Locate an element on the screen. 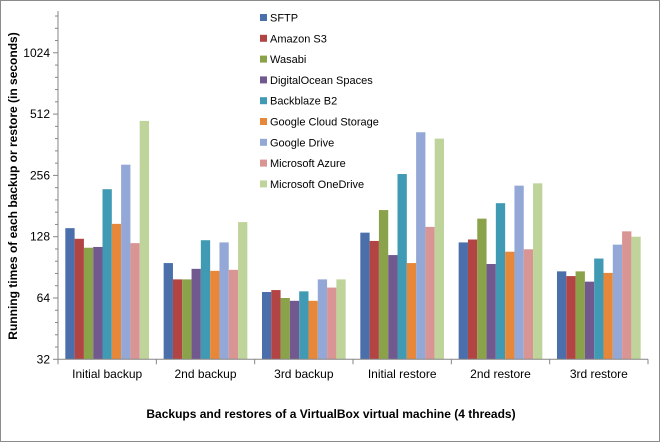 The image size is (660, 442). legend-label: Microsoft Azure is located at coordinates (308, 164).